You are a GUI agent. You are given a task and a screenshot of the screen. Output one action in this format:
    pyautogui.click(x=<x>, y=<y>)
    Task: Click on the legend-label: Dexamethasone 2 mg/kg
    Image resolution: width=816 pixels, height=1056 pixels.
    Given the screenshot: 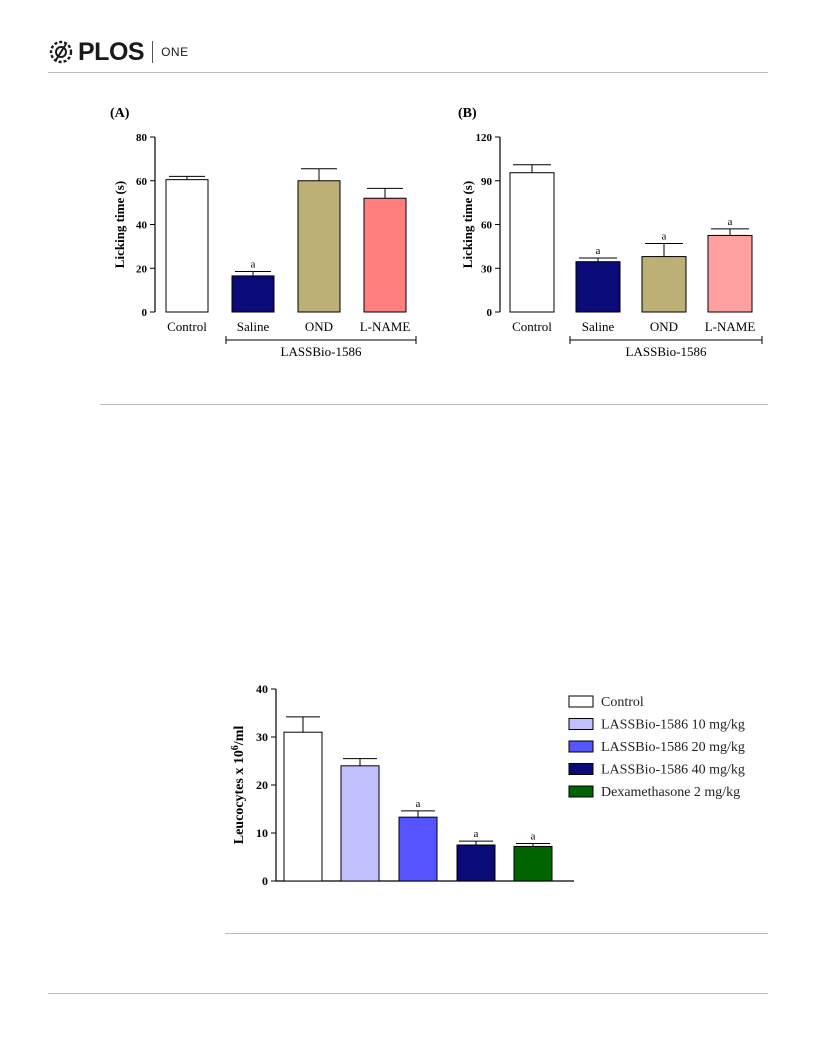 What is the action you would take?
    pyautogui.click(x=670, y=792)
    